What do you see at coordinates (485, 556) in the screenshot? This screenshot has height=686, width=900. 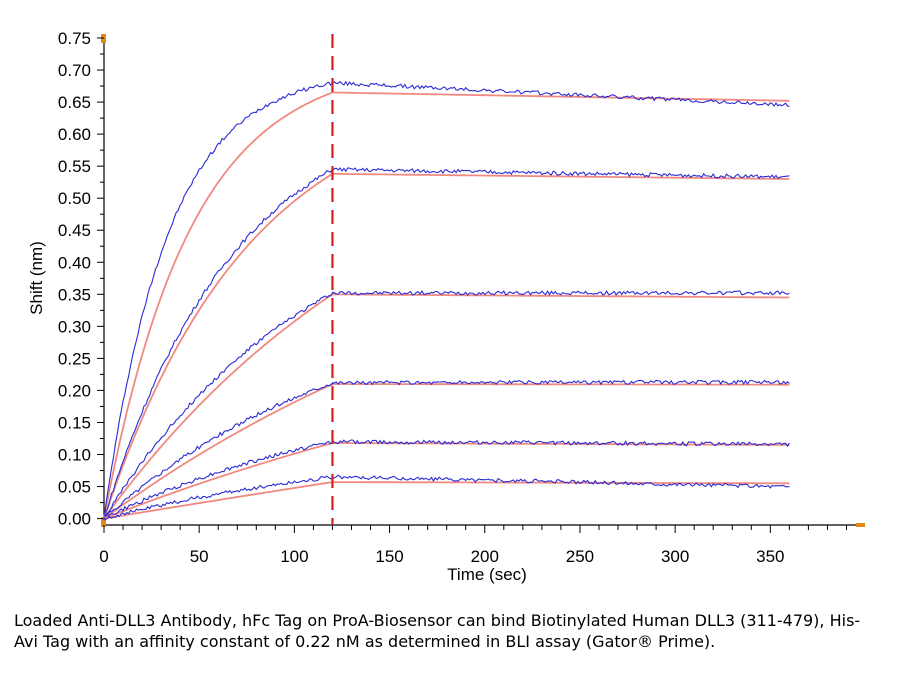 I see `x-tick-label: 200` at bounding box center [485, 556].